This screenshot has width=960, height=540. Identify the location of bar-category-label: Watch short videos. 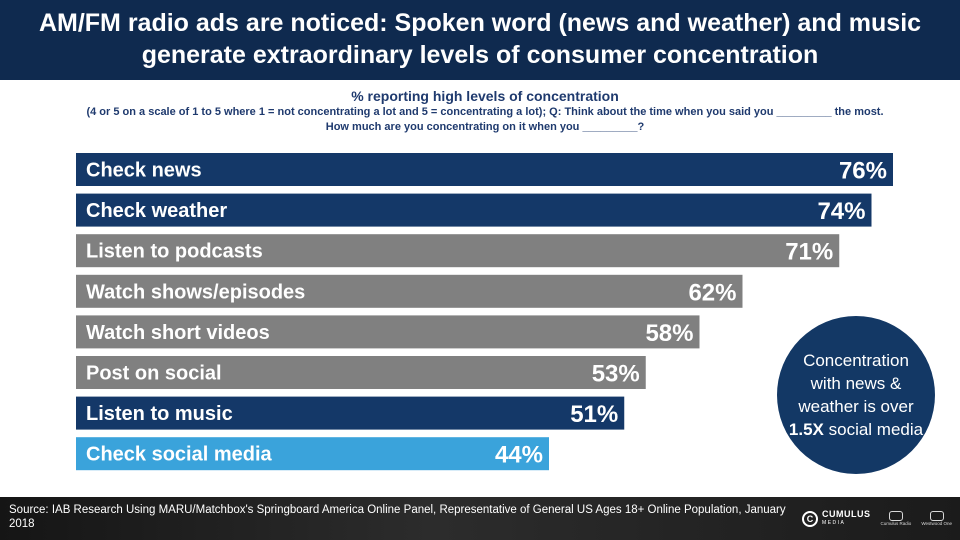
(178, 333).